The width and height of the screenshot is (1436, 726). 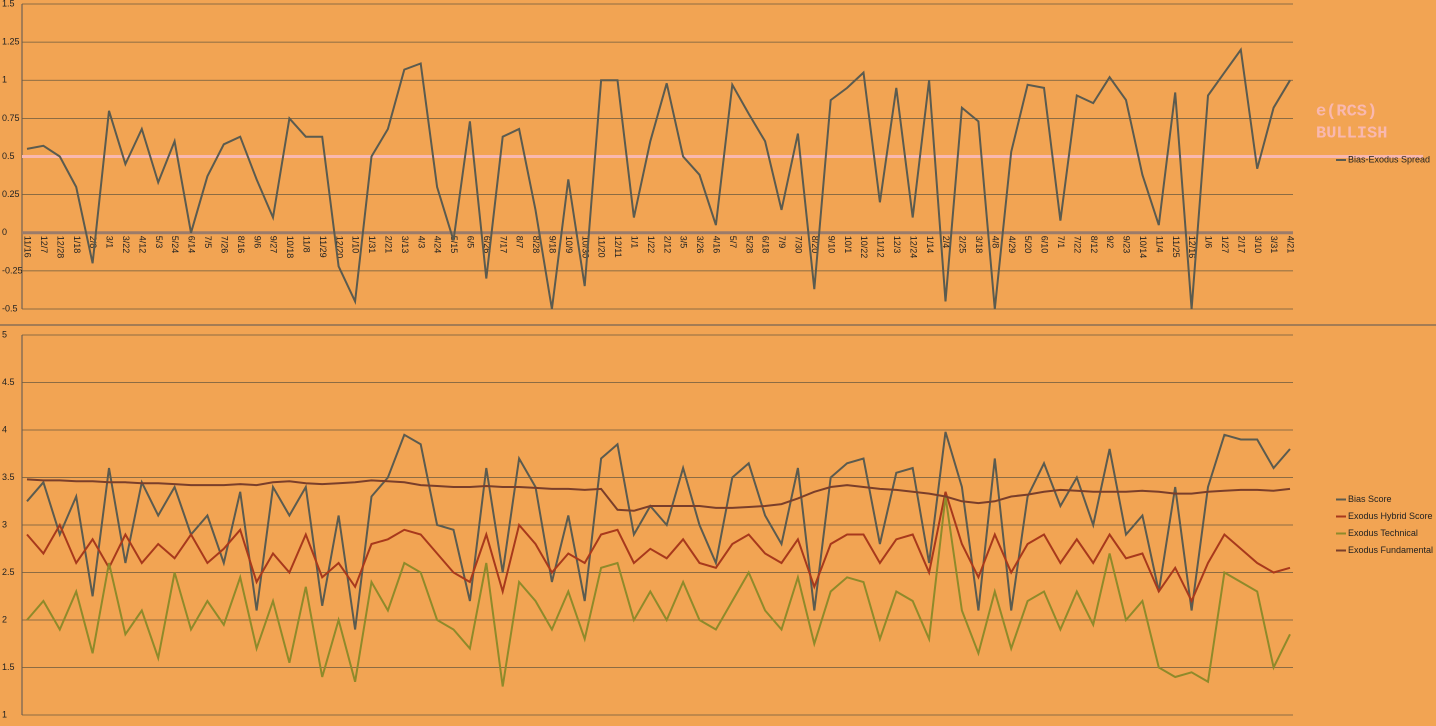 I want to click on x-tick-label: 6/18, so click(x=766, y=245).